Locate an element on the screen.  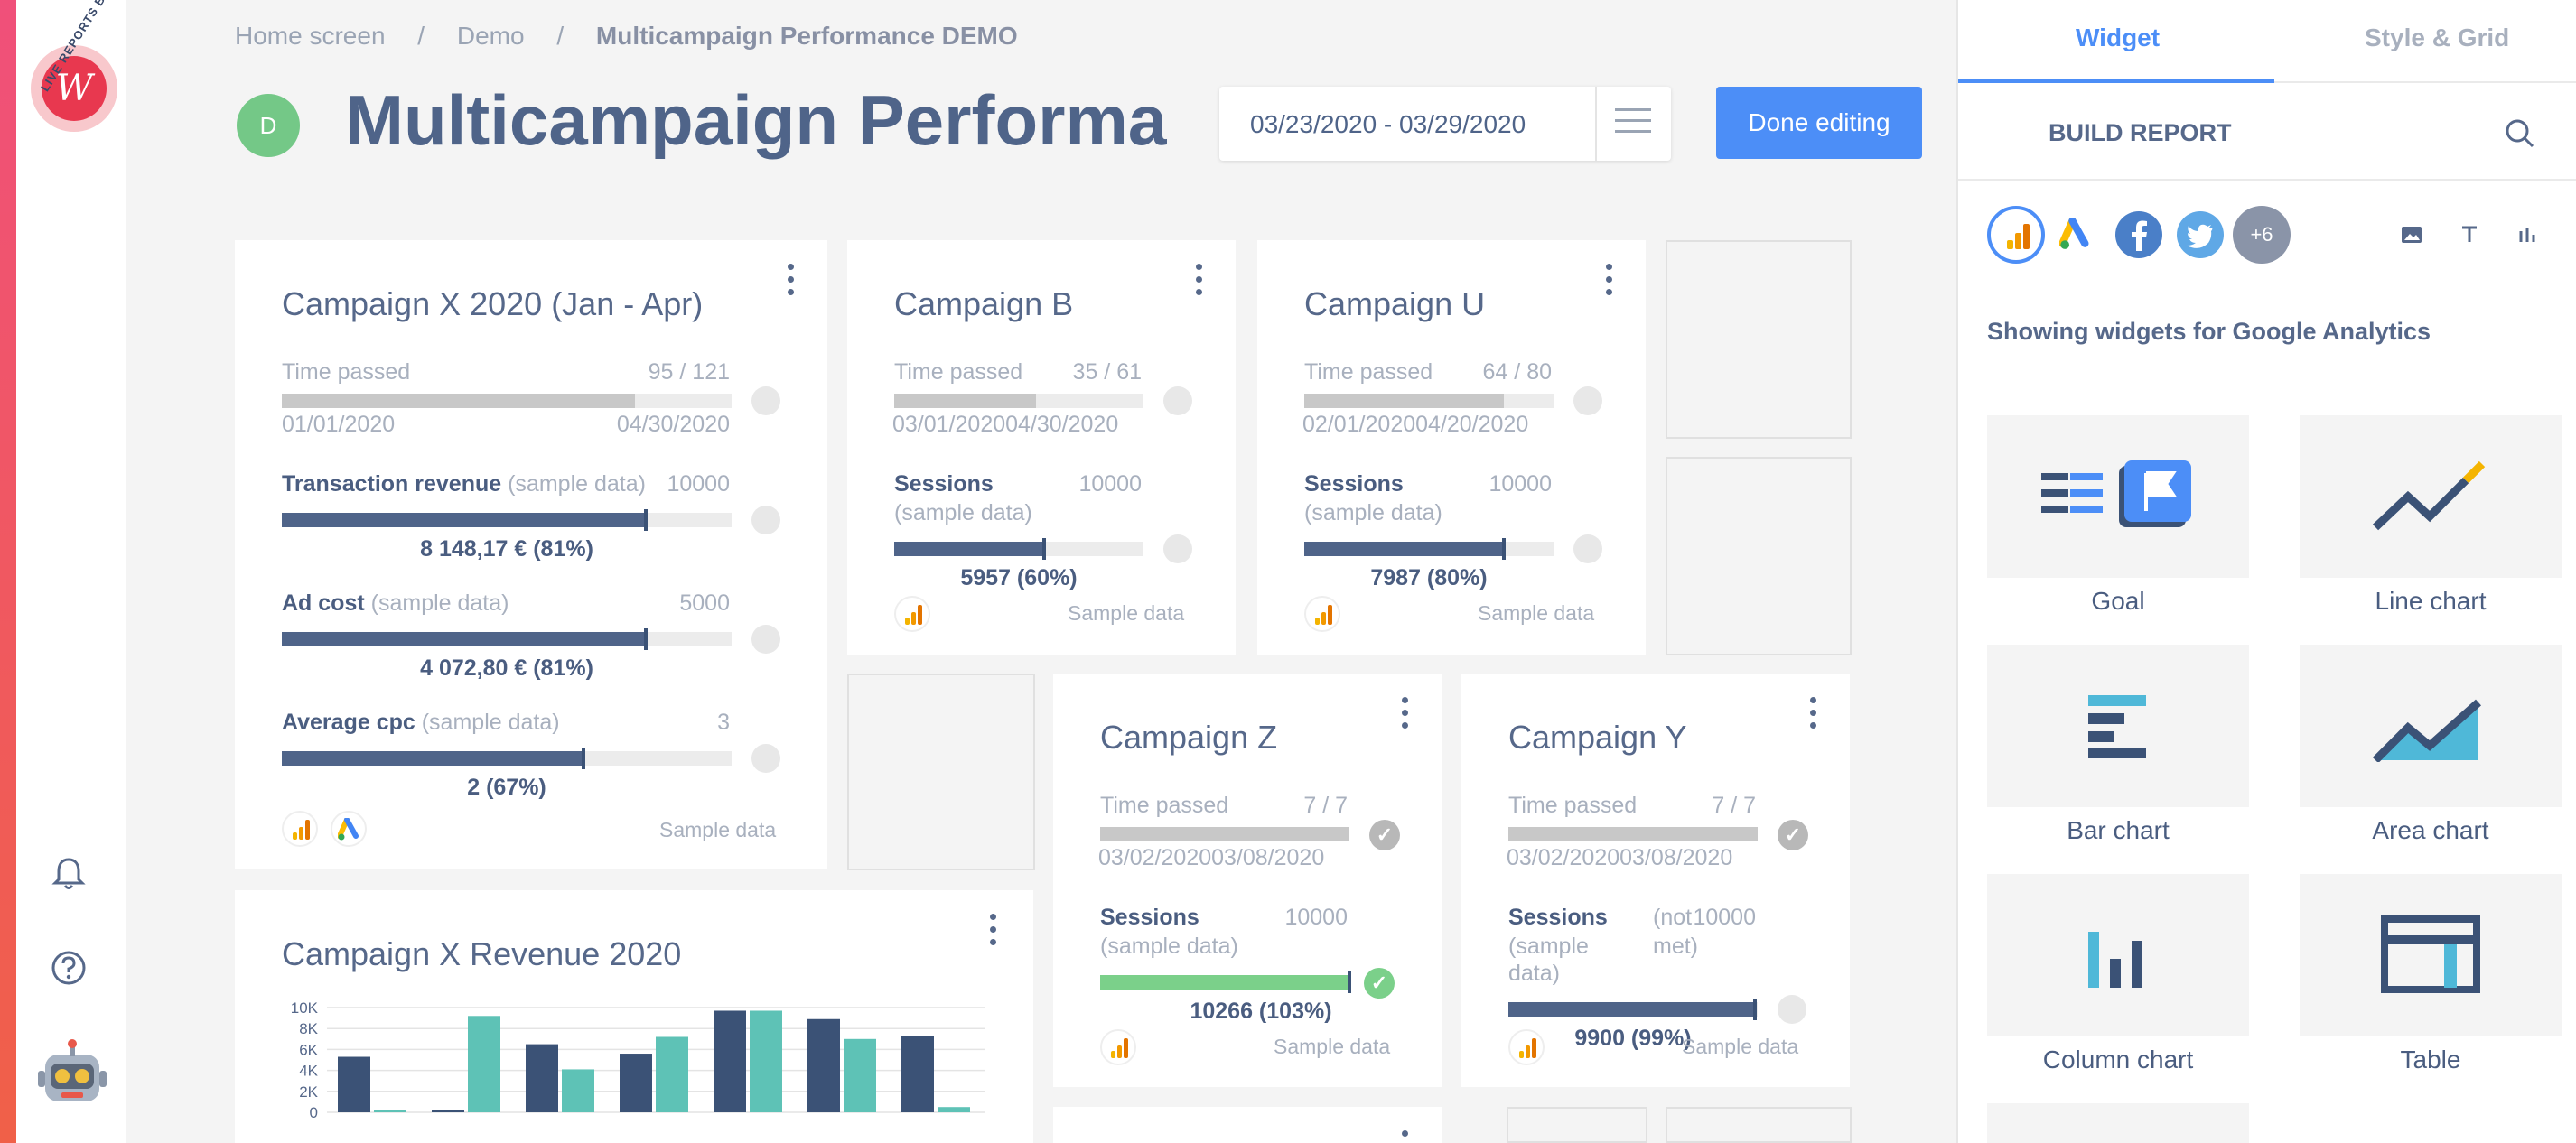
more-widget-tile is located at coordinates (2118, 1123).